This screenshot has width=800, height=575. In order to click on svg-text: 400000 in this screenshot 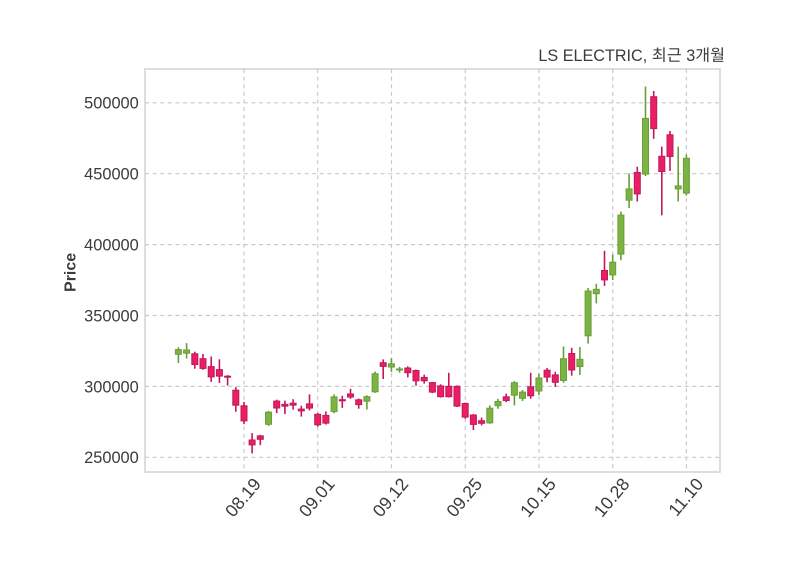, I will do `click(111, 246)`.